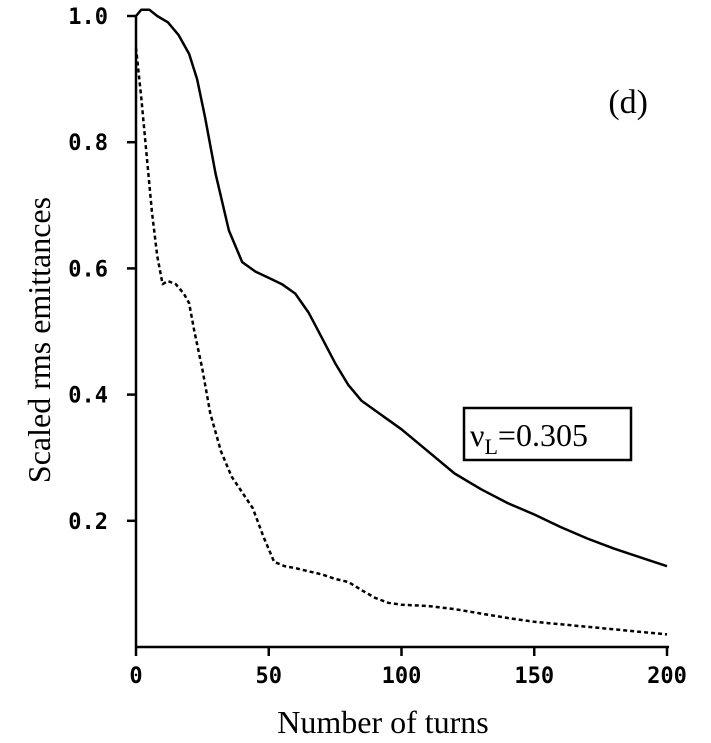  What do you see at coordinates (88, 143) in the screenshot?
I see `y-tick-label: 0.8` at bounding box center [88, 143].